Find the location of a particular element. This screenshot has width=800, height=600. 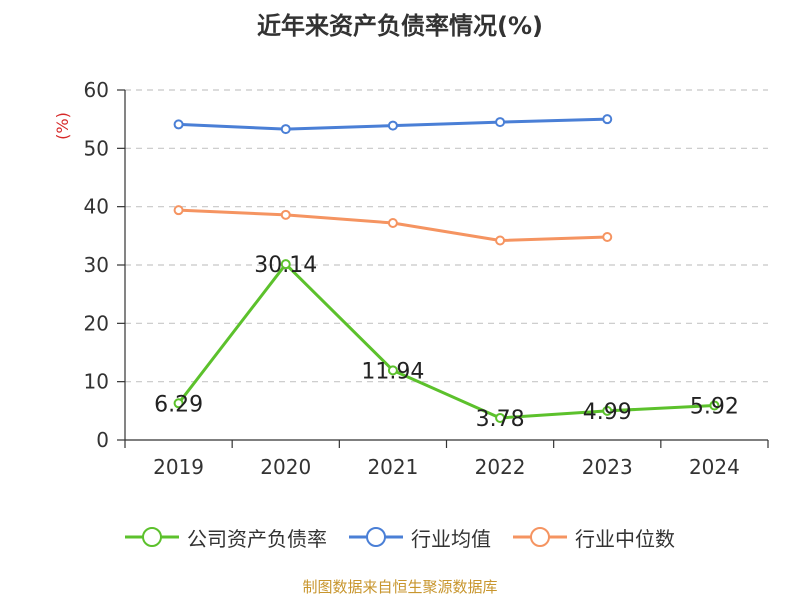

x-tick-label: 2020 is located at coordinates (285, 467).